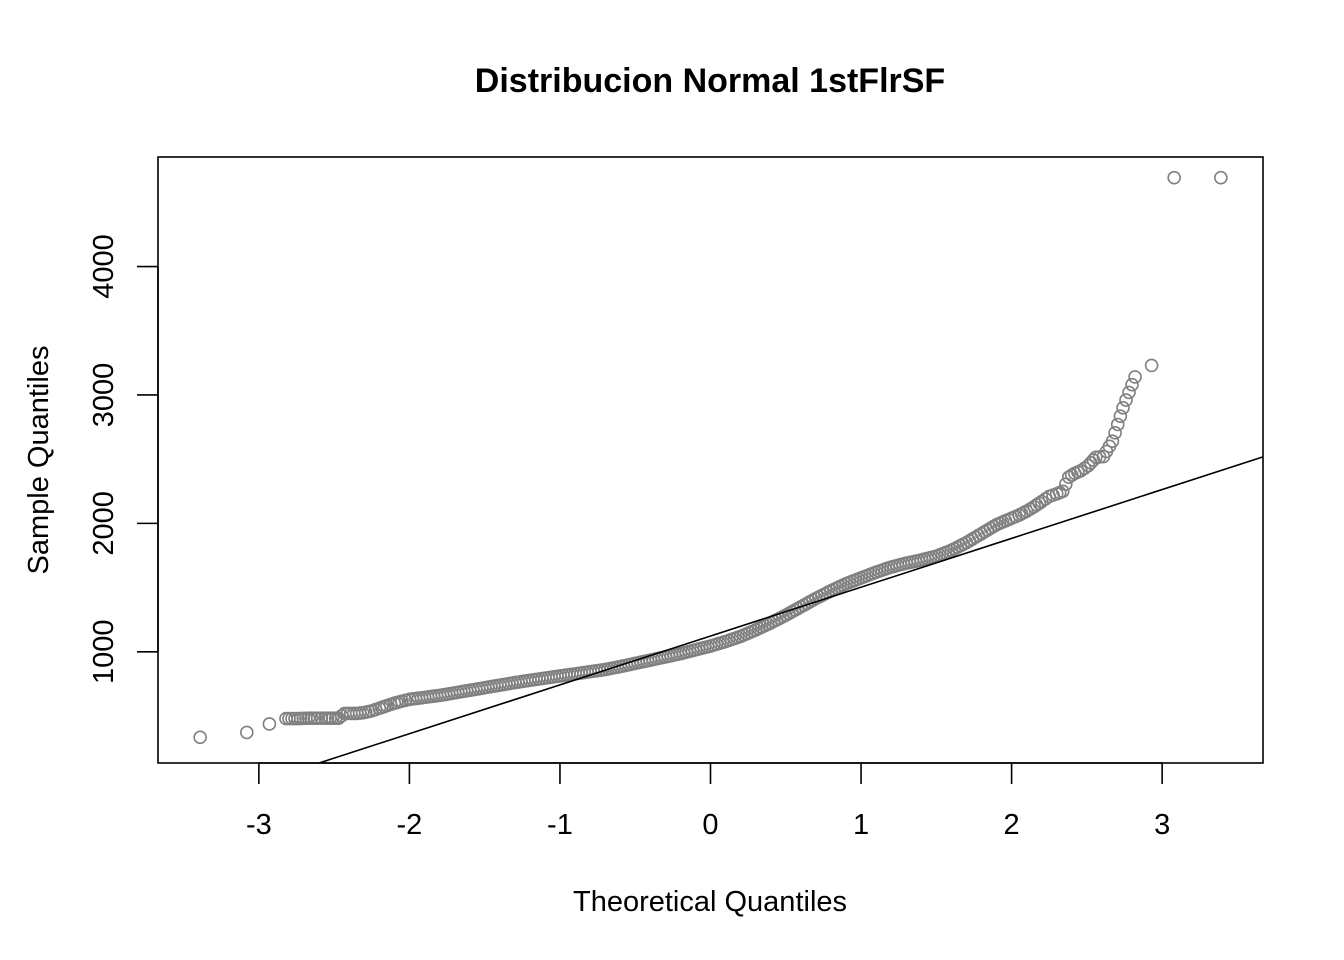 This screenshot has height=960, width=1344. I want to click on x-axis-label: Theoretical Quantiles, so click(710, 902).